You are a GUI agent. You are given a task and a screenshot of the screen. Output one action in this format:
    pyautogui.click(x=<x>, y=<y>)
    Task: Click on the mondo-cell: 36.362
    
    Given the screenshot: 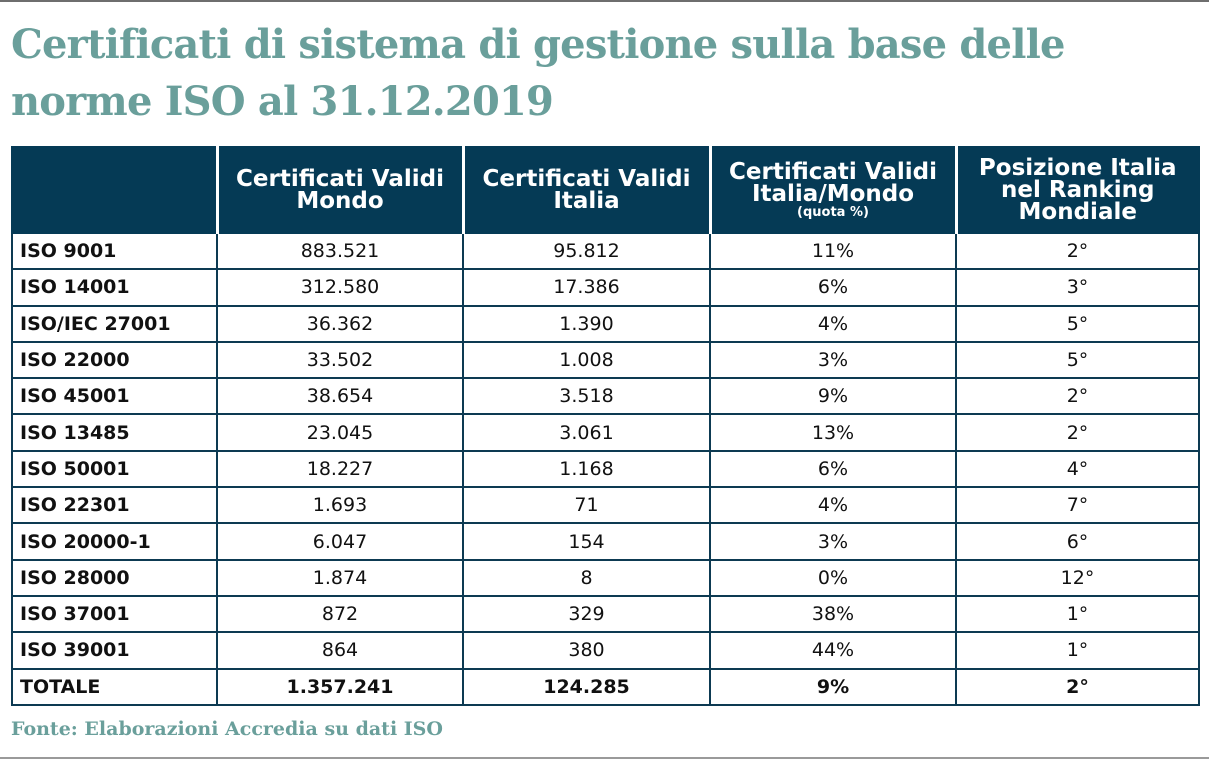 What is the action you would take?
    pyautogui.click(x=340, y=323)
    